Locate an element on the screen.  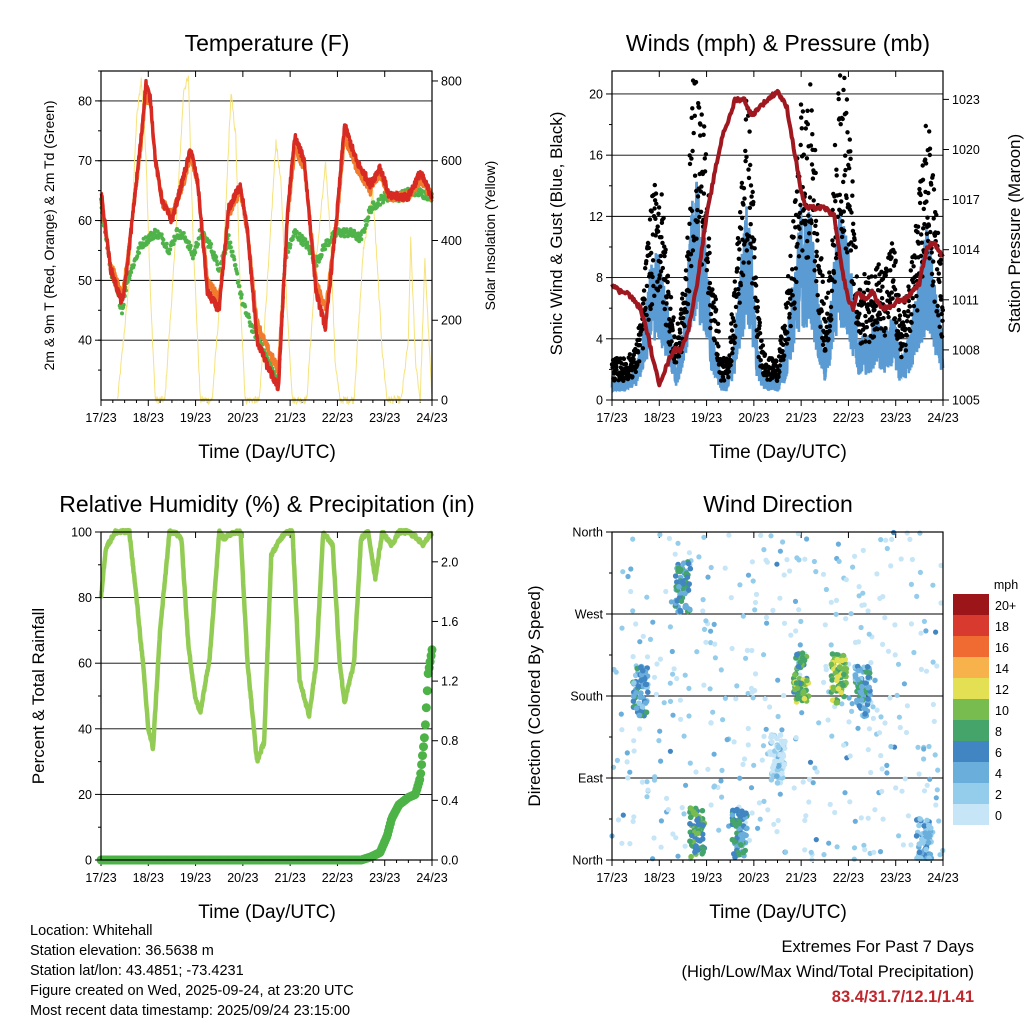
y-tick-label: 12 is located at coordinates (596, 217).